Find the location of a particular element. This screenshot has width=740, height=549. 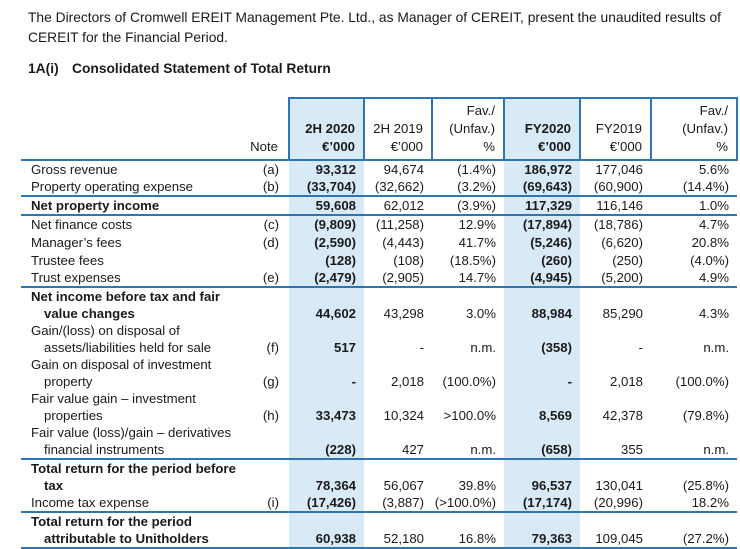

note-cell: (d) is located at coordinates (270, 242).